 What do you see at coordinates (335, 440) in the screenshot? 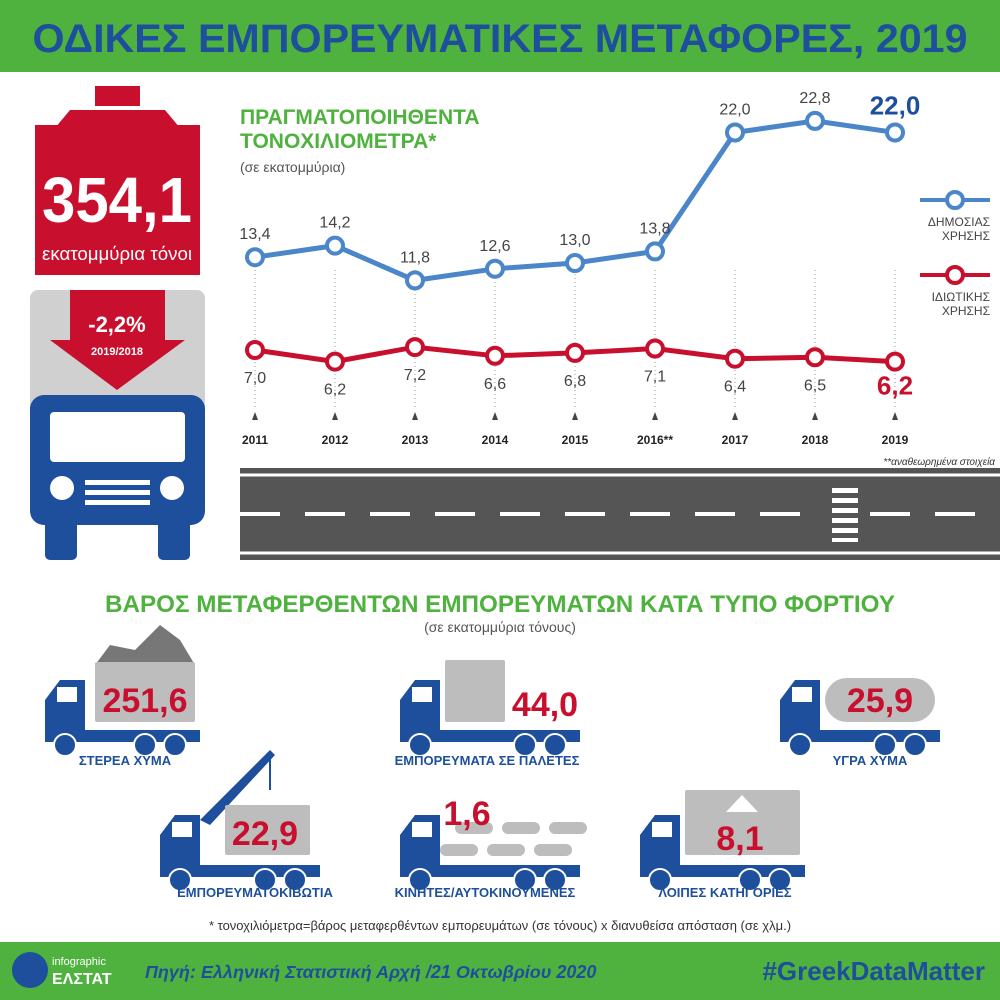
I see `x-tick-label: 2012` at bounding box center [335, 440].